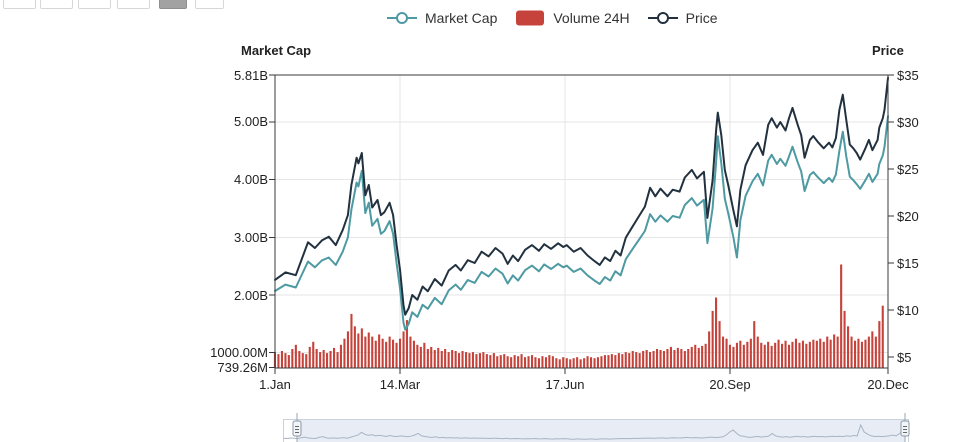  Describe the element at coordinates (888, 50) in the screenshot. I see `right-axis-title: Price` at that location.